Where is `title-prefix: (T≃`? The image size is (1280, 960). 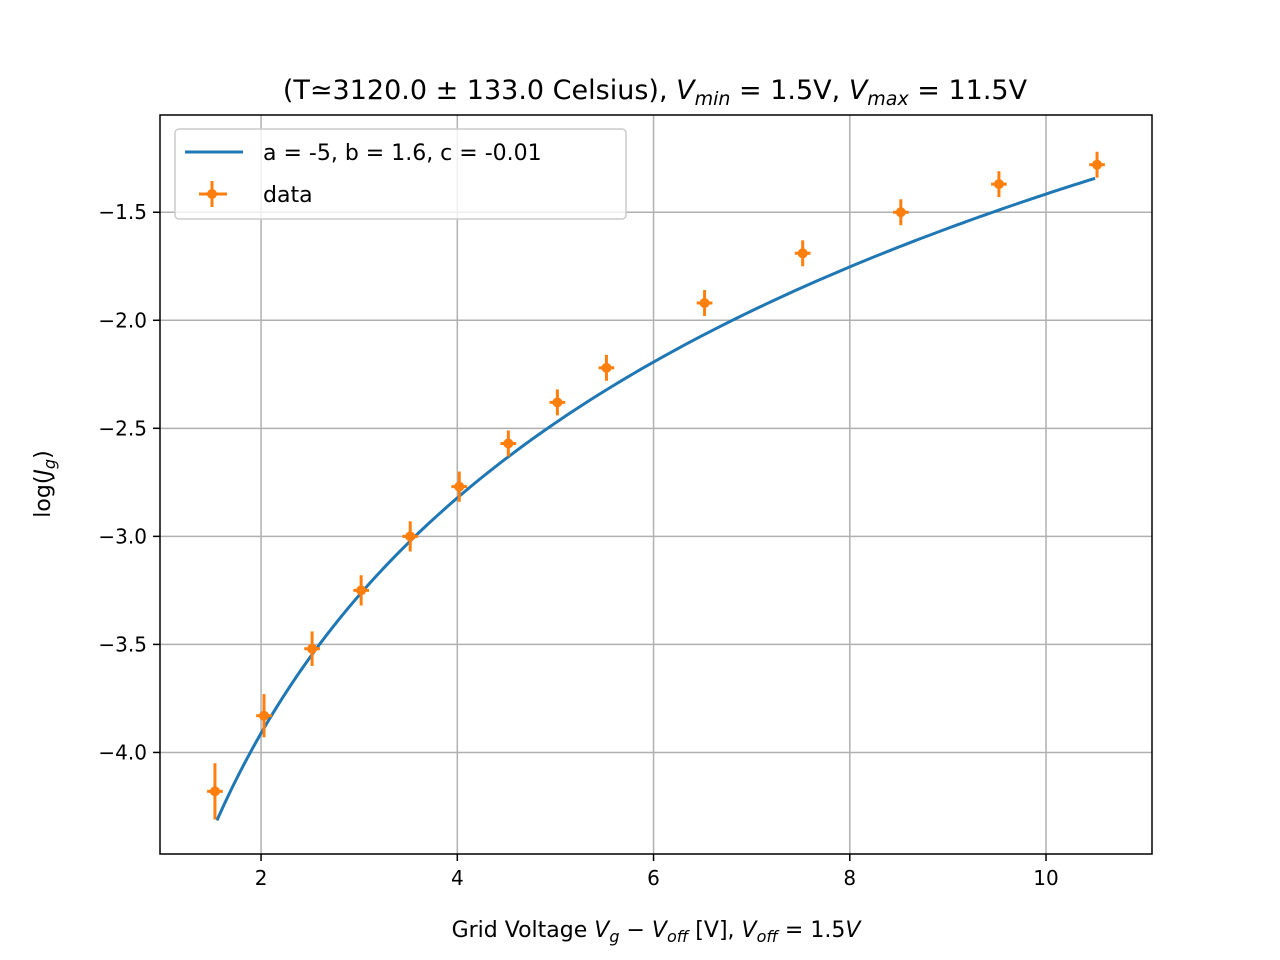
title-prefix: (T≃ is located at coordinates (308, 90).